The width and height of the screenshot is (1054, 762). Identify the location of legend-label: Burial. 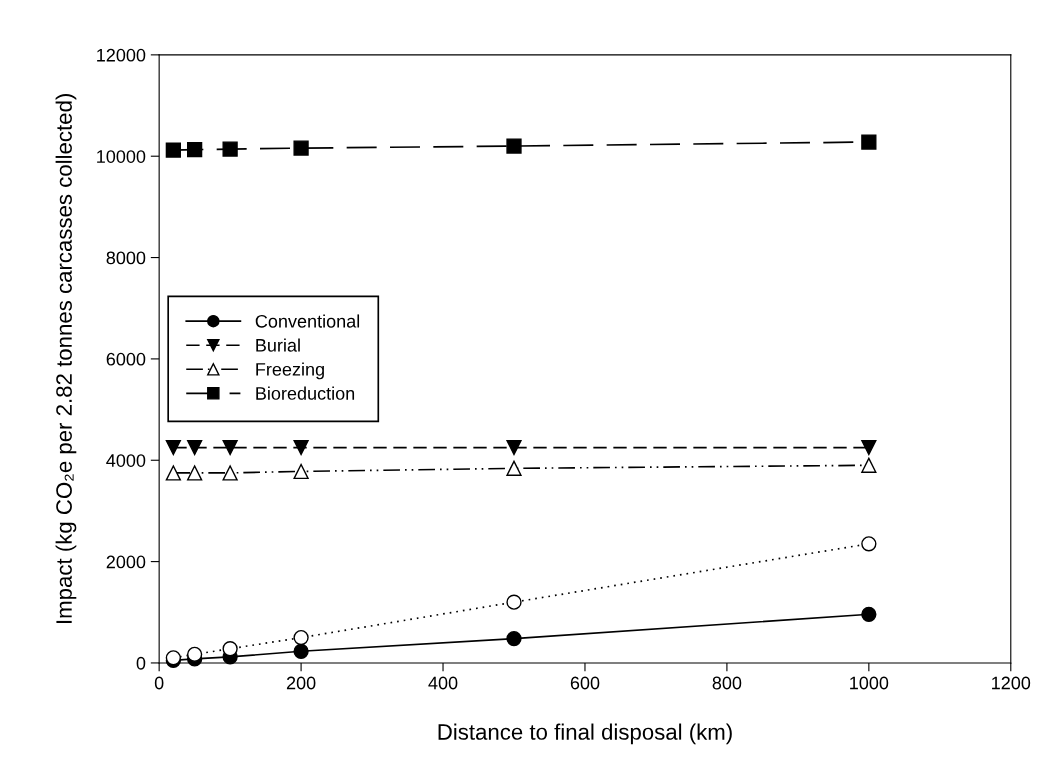
(278, 345).